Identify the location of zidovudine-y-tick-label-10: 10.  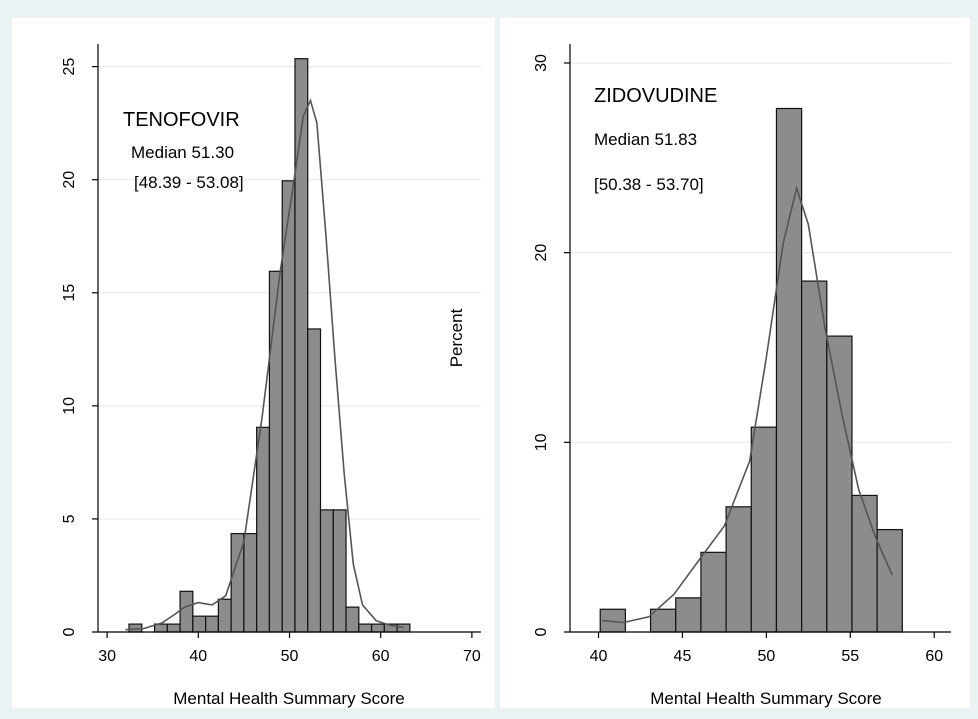
(541, 442).